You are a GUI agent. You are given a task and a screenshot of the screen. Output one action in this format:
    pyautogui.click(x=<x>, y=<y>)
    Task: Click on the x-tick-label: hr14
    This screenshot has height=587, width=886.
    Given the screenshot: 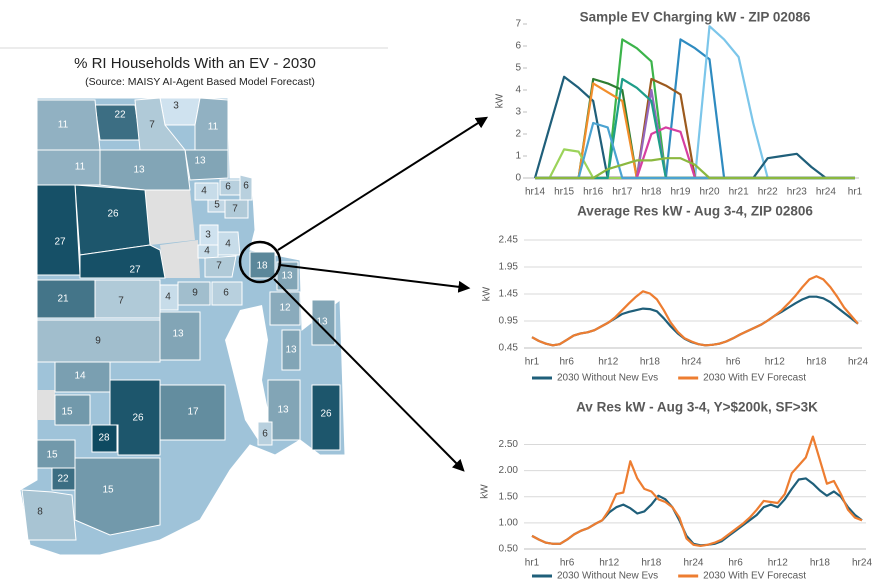 What is the action you would take?
    pyautogui.click(x=535, y=192)
    